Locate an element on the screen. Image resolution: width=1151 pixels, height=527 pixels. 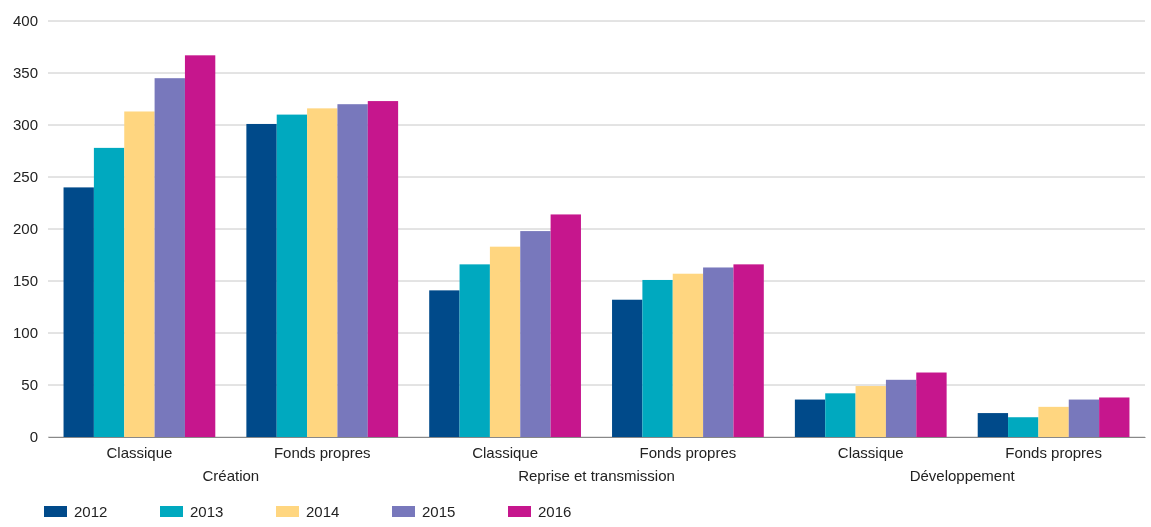
text: Reprise et transmission is located at coordinates (596, 475).